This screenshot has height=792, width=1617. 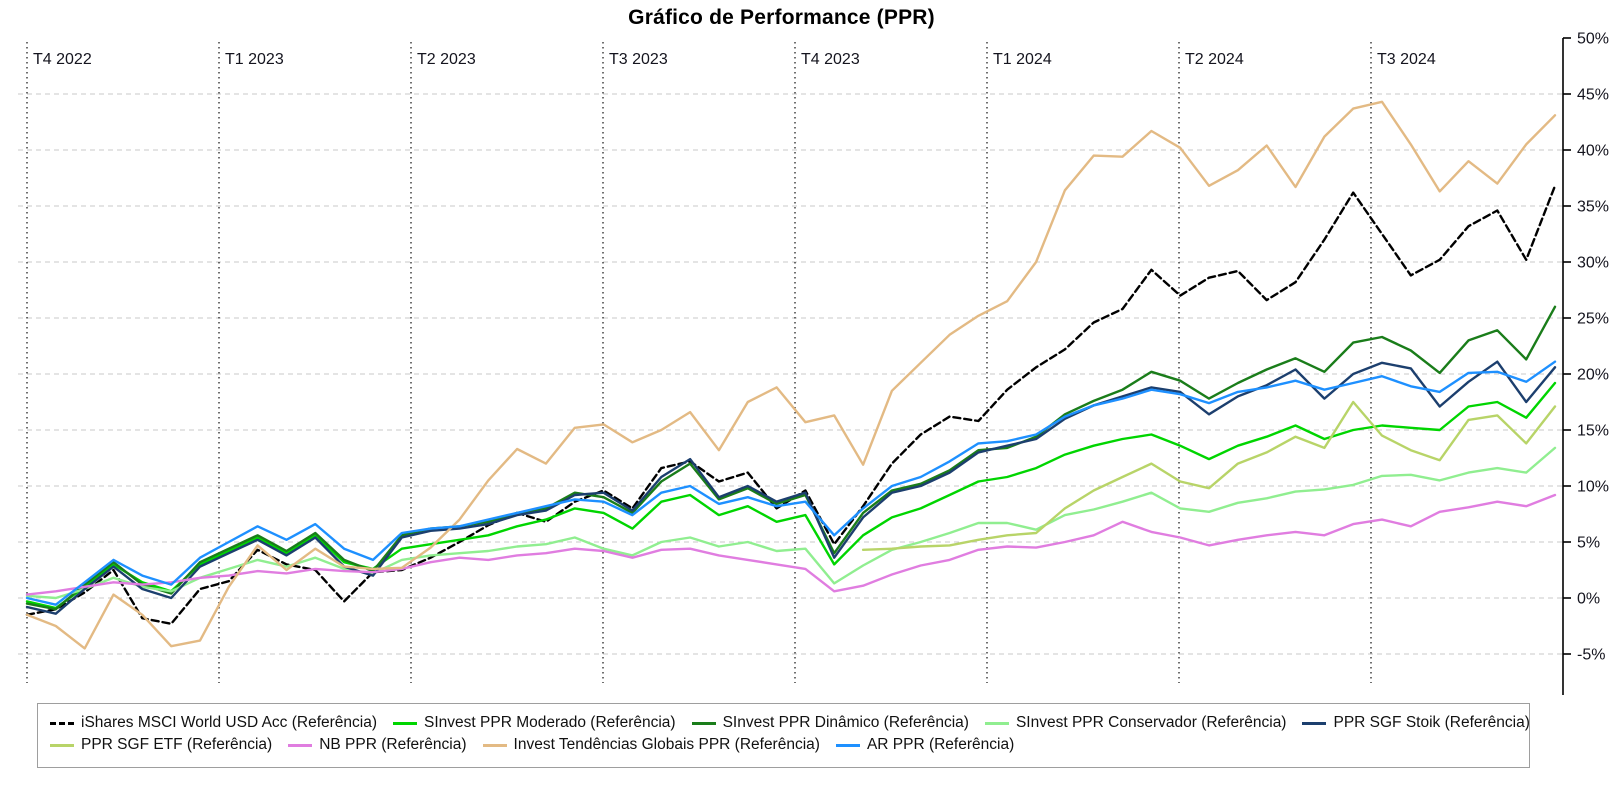 I want to click on legend-item-3: SInvest PPR Conservador (Referência), so click(x=1135, y=723).